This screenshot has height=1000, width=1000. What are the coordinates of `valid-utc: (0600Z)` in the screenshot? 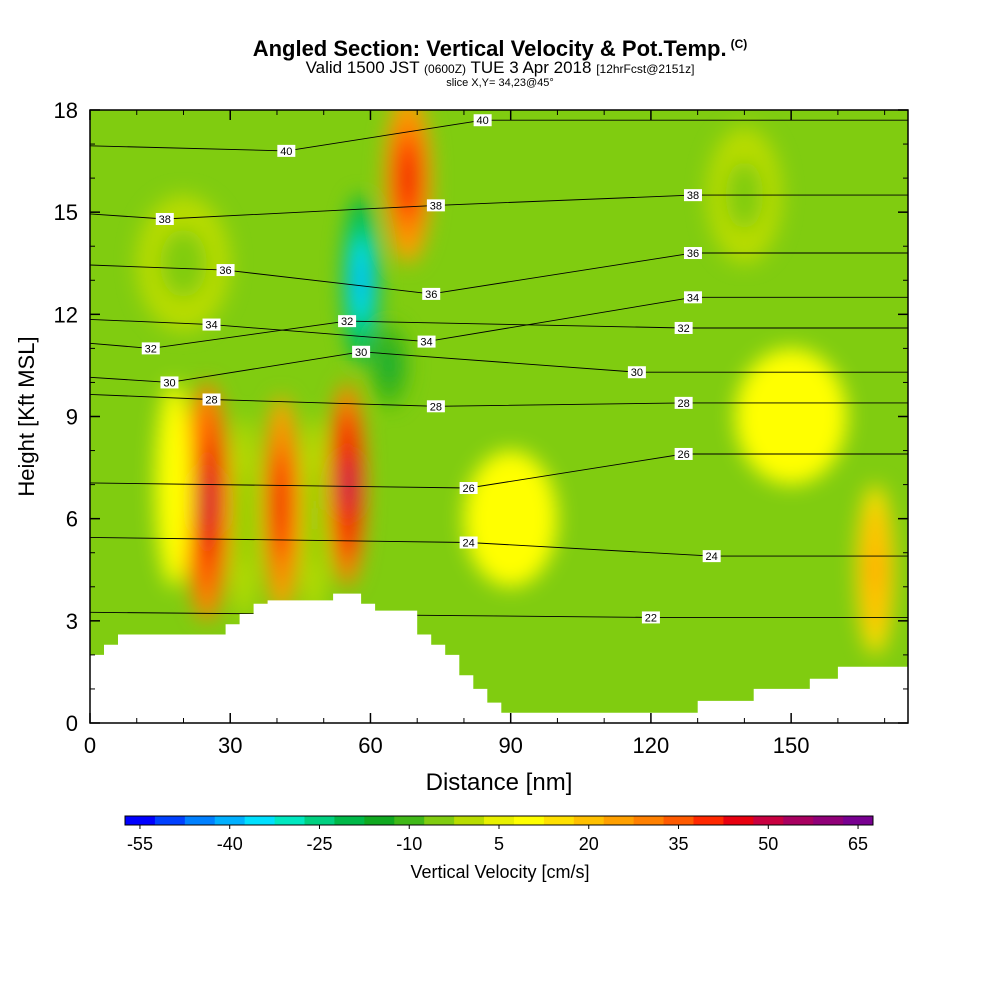 It's located at (445, 69).